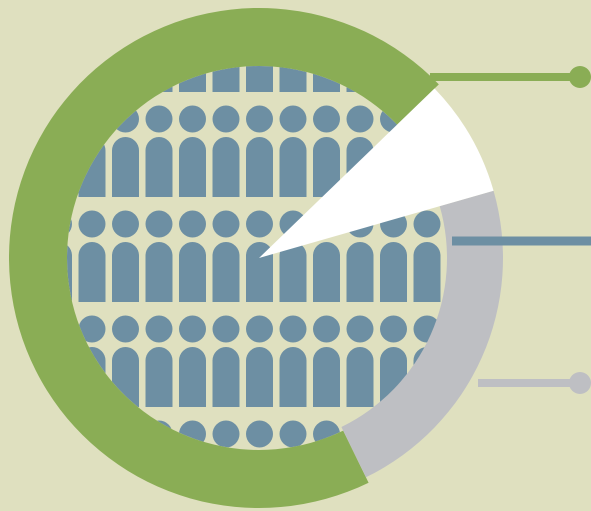 The width and height of the screenshot is (591, 511). What do you see at coordinates (580, 383) in the screenshot?
I see `gray-connector-dot` at bounding box center [580, 383].